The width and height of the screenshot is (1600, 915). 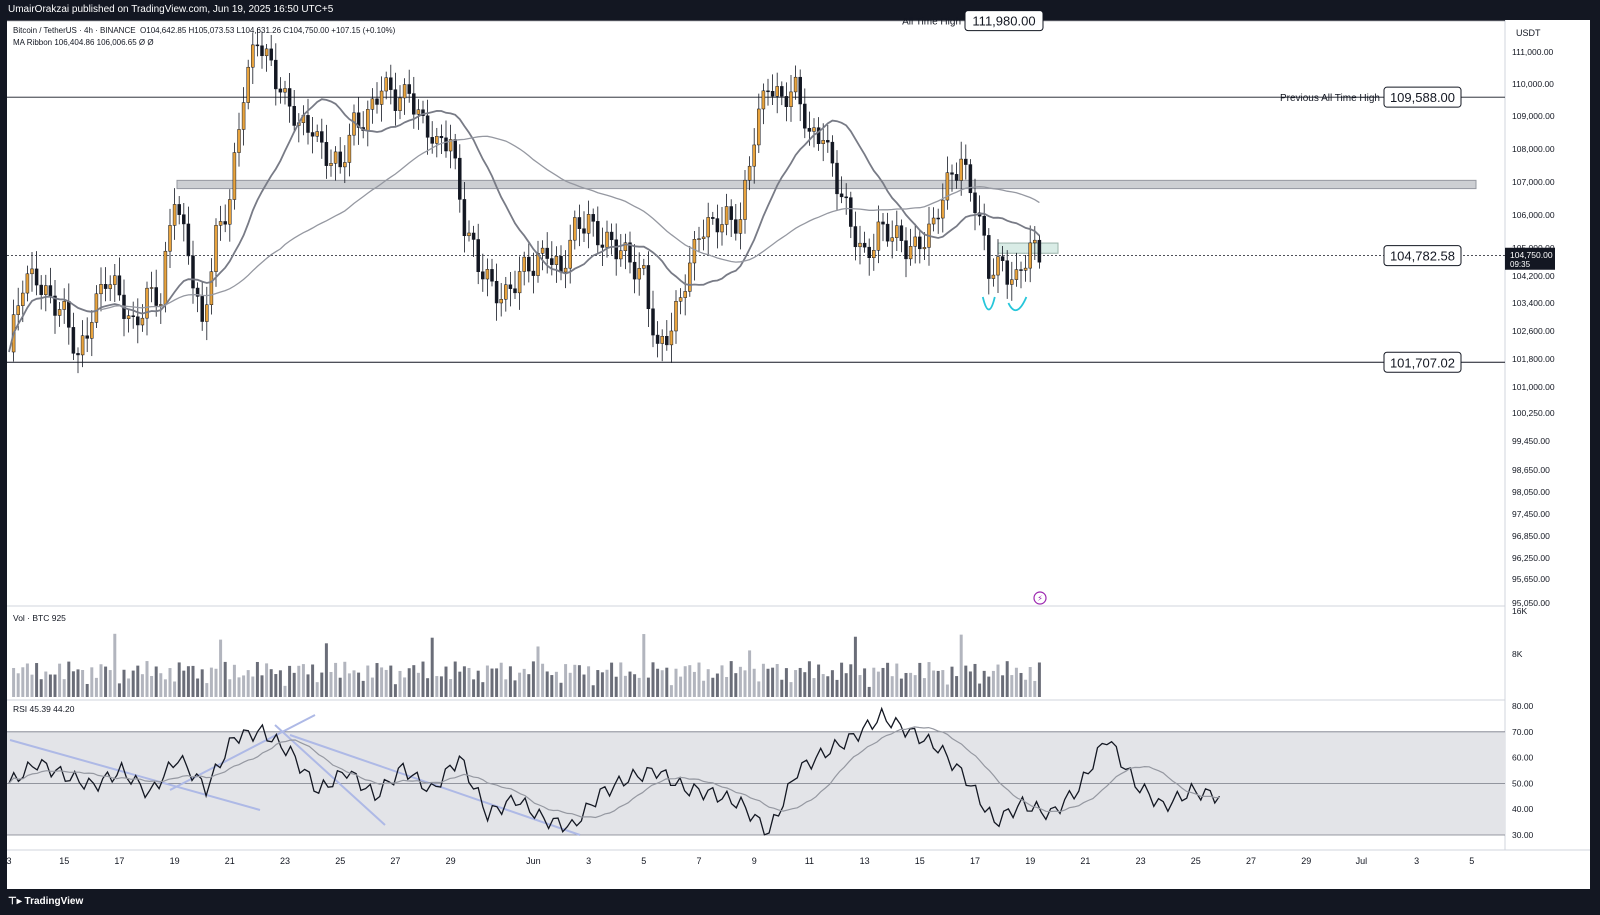 What do you see at coordinates (1533, 303) in the screenshot?
I see `price-tick-label: 103,400.00` at bounding box center [1533, 303].